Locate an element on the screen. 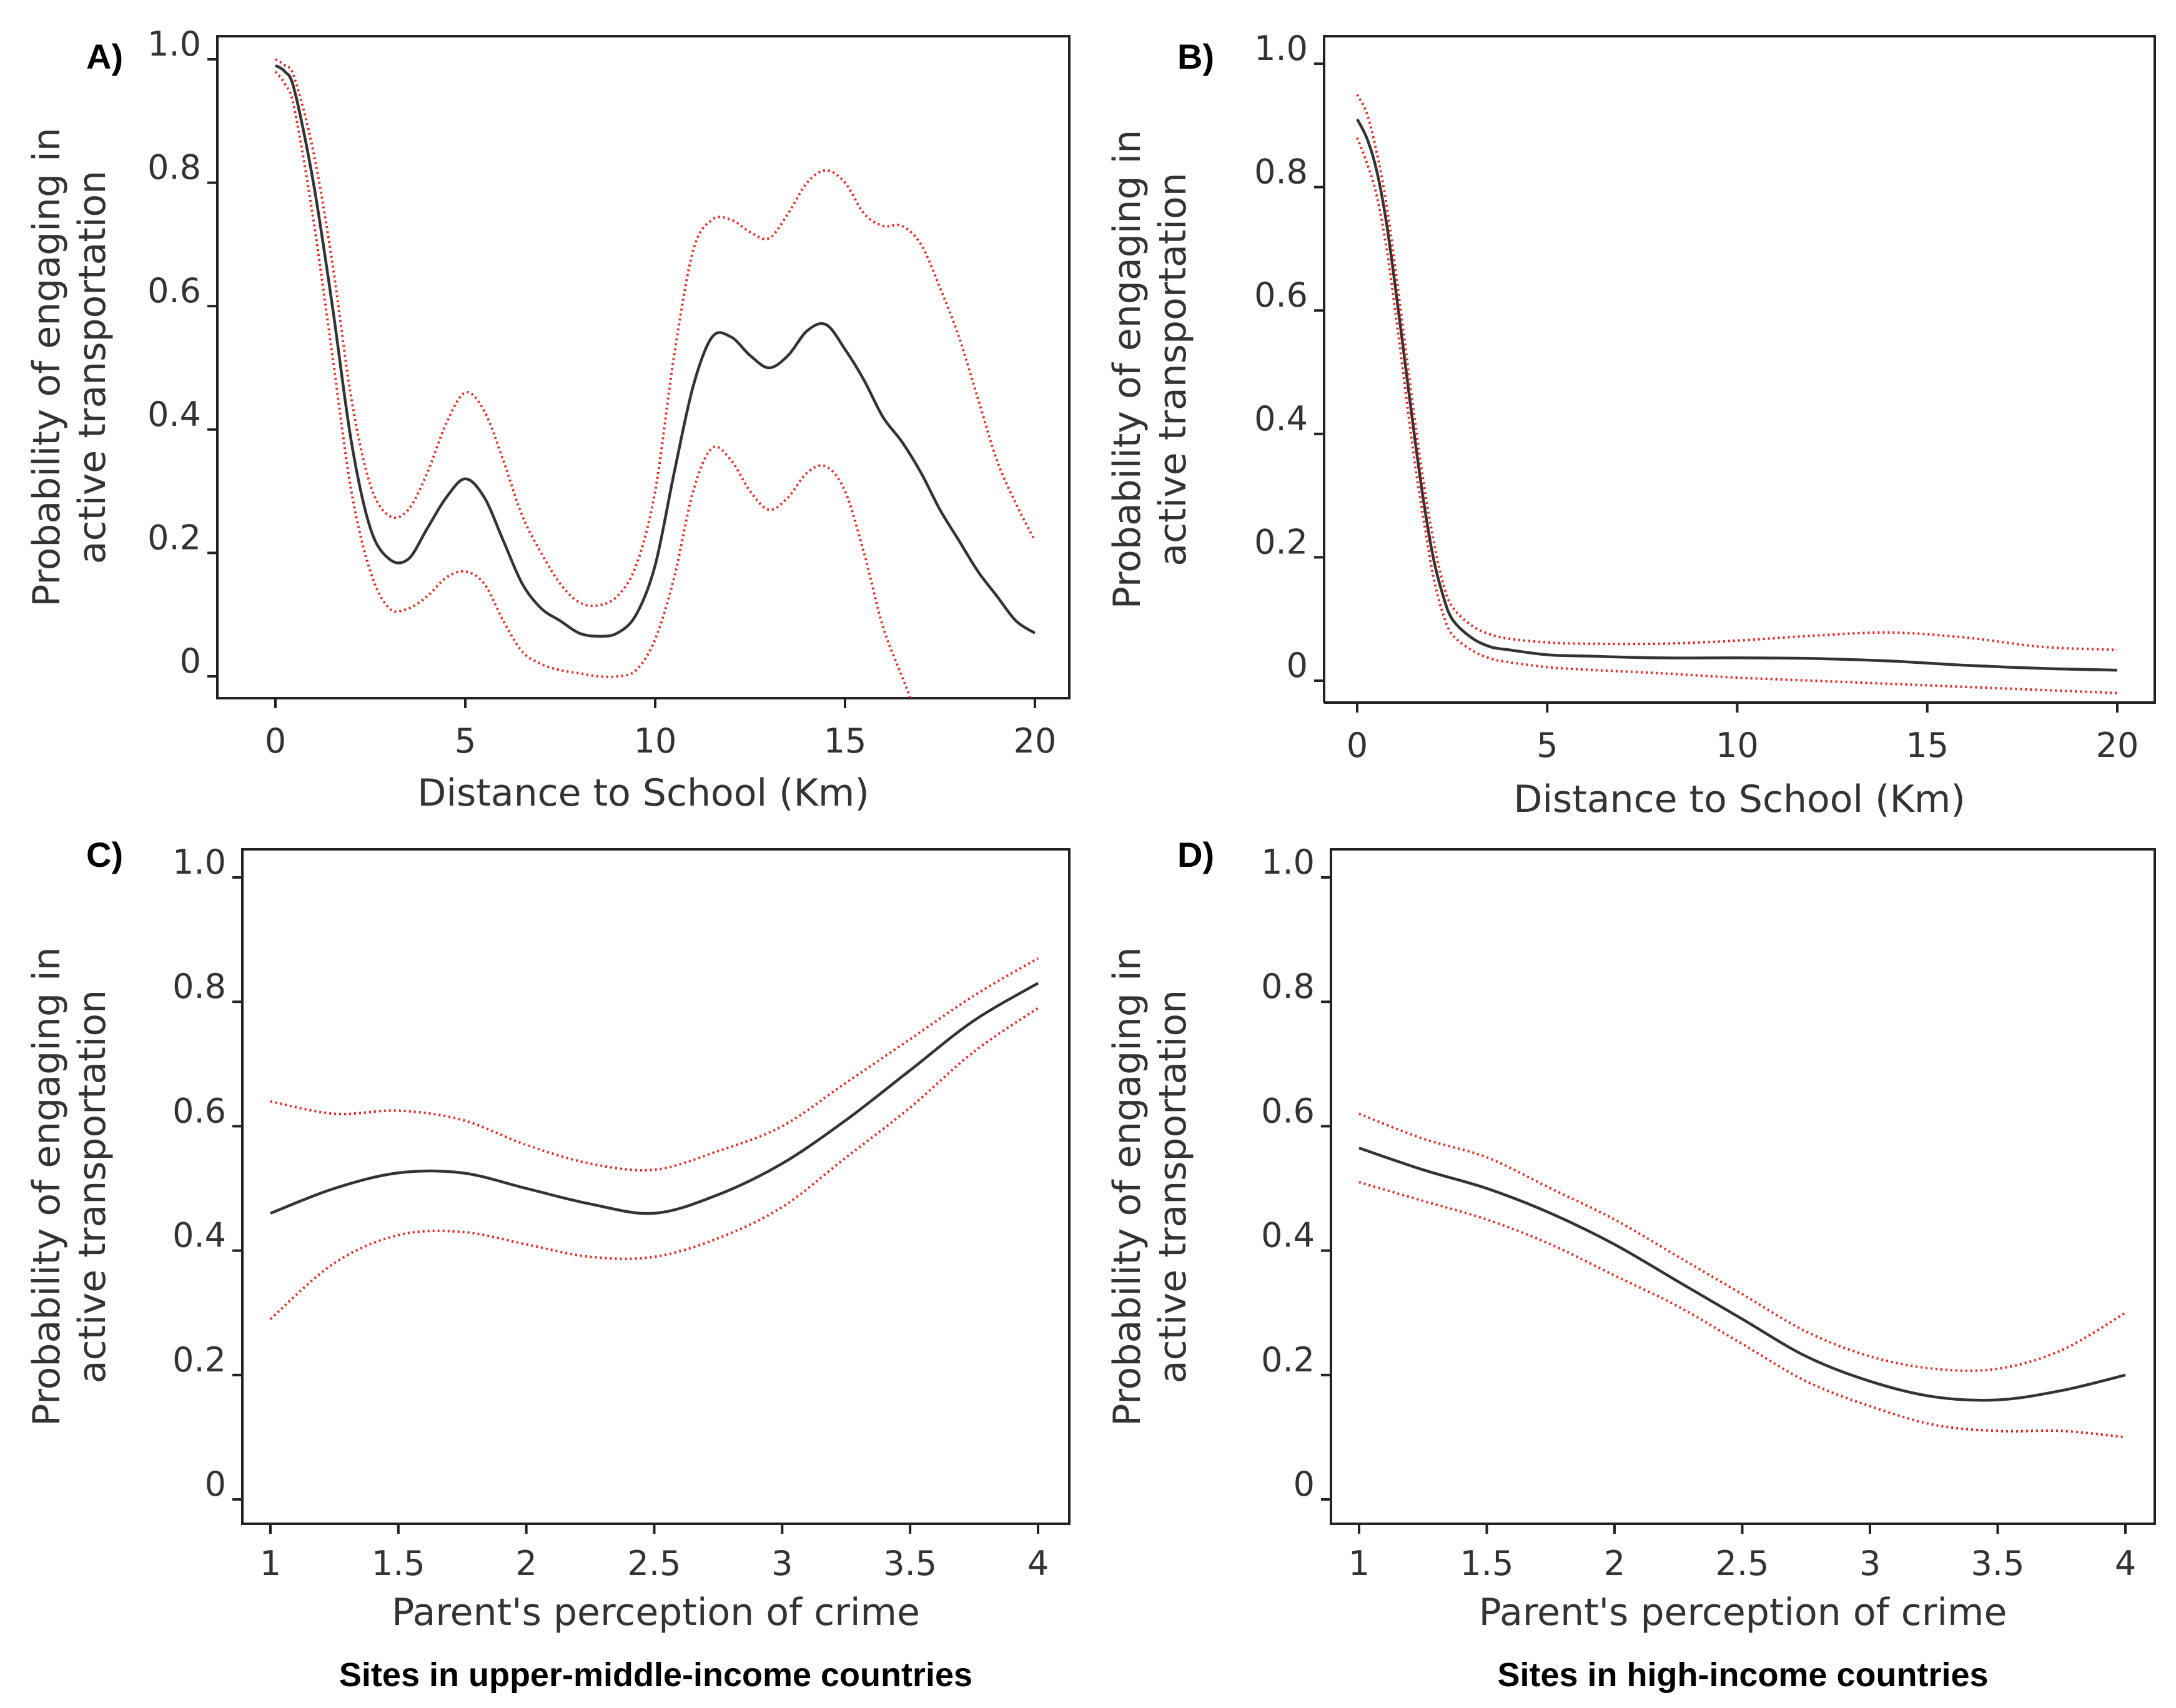 Image resolution: width=2176 pixels, height=1708 pixels. x-axis-title-a: Distance to School (Km) is located at coordinates (643, 793).